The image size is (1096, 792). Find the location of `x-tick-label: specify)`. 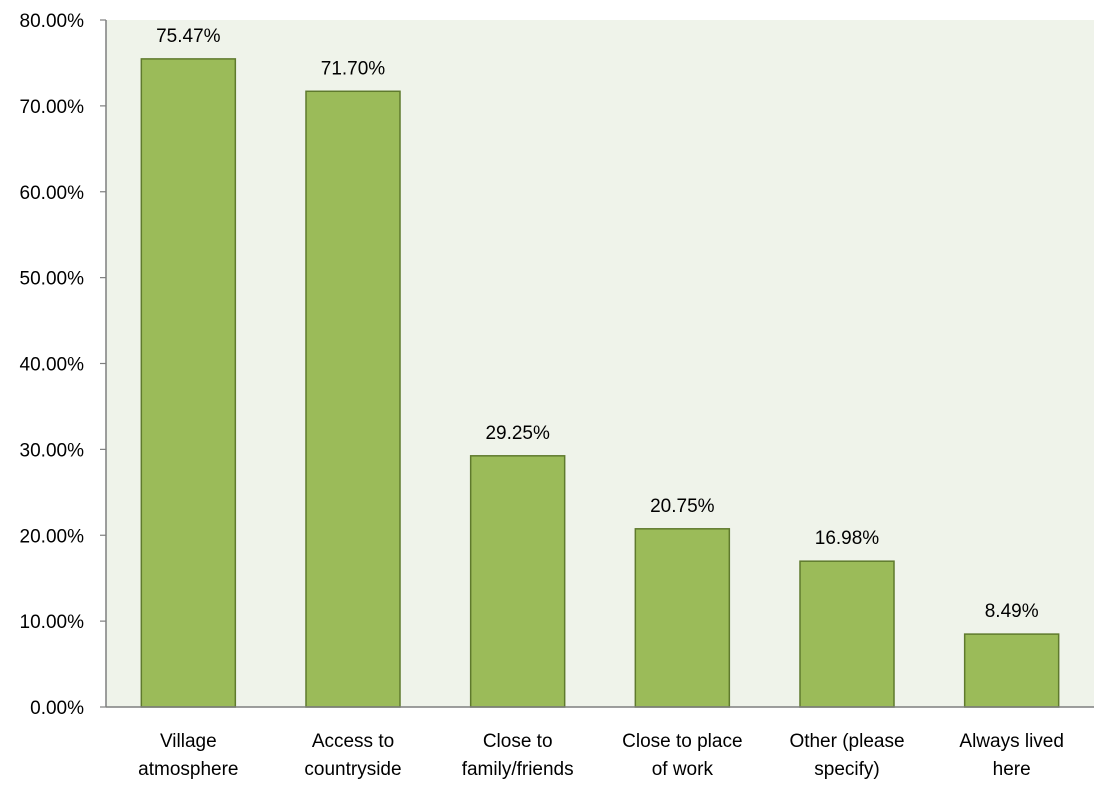

x-tick-label: specify) is located at coordinates (846, 769).